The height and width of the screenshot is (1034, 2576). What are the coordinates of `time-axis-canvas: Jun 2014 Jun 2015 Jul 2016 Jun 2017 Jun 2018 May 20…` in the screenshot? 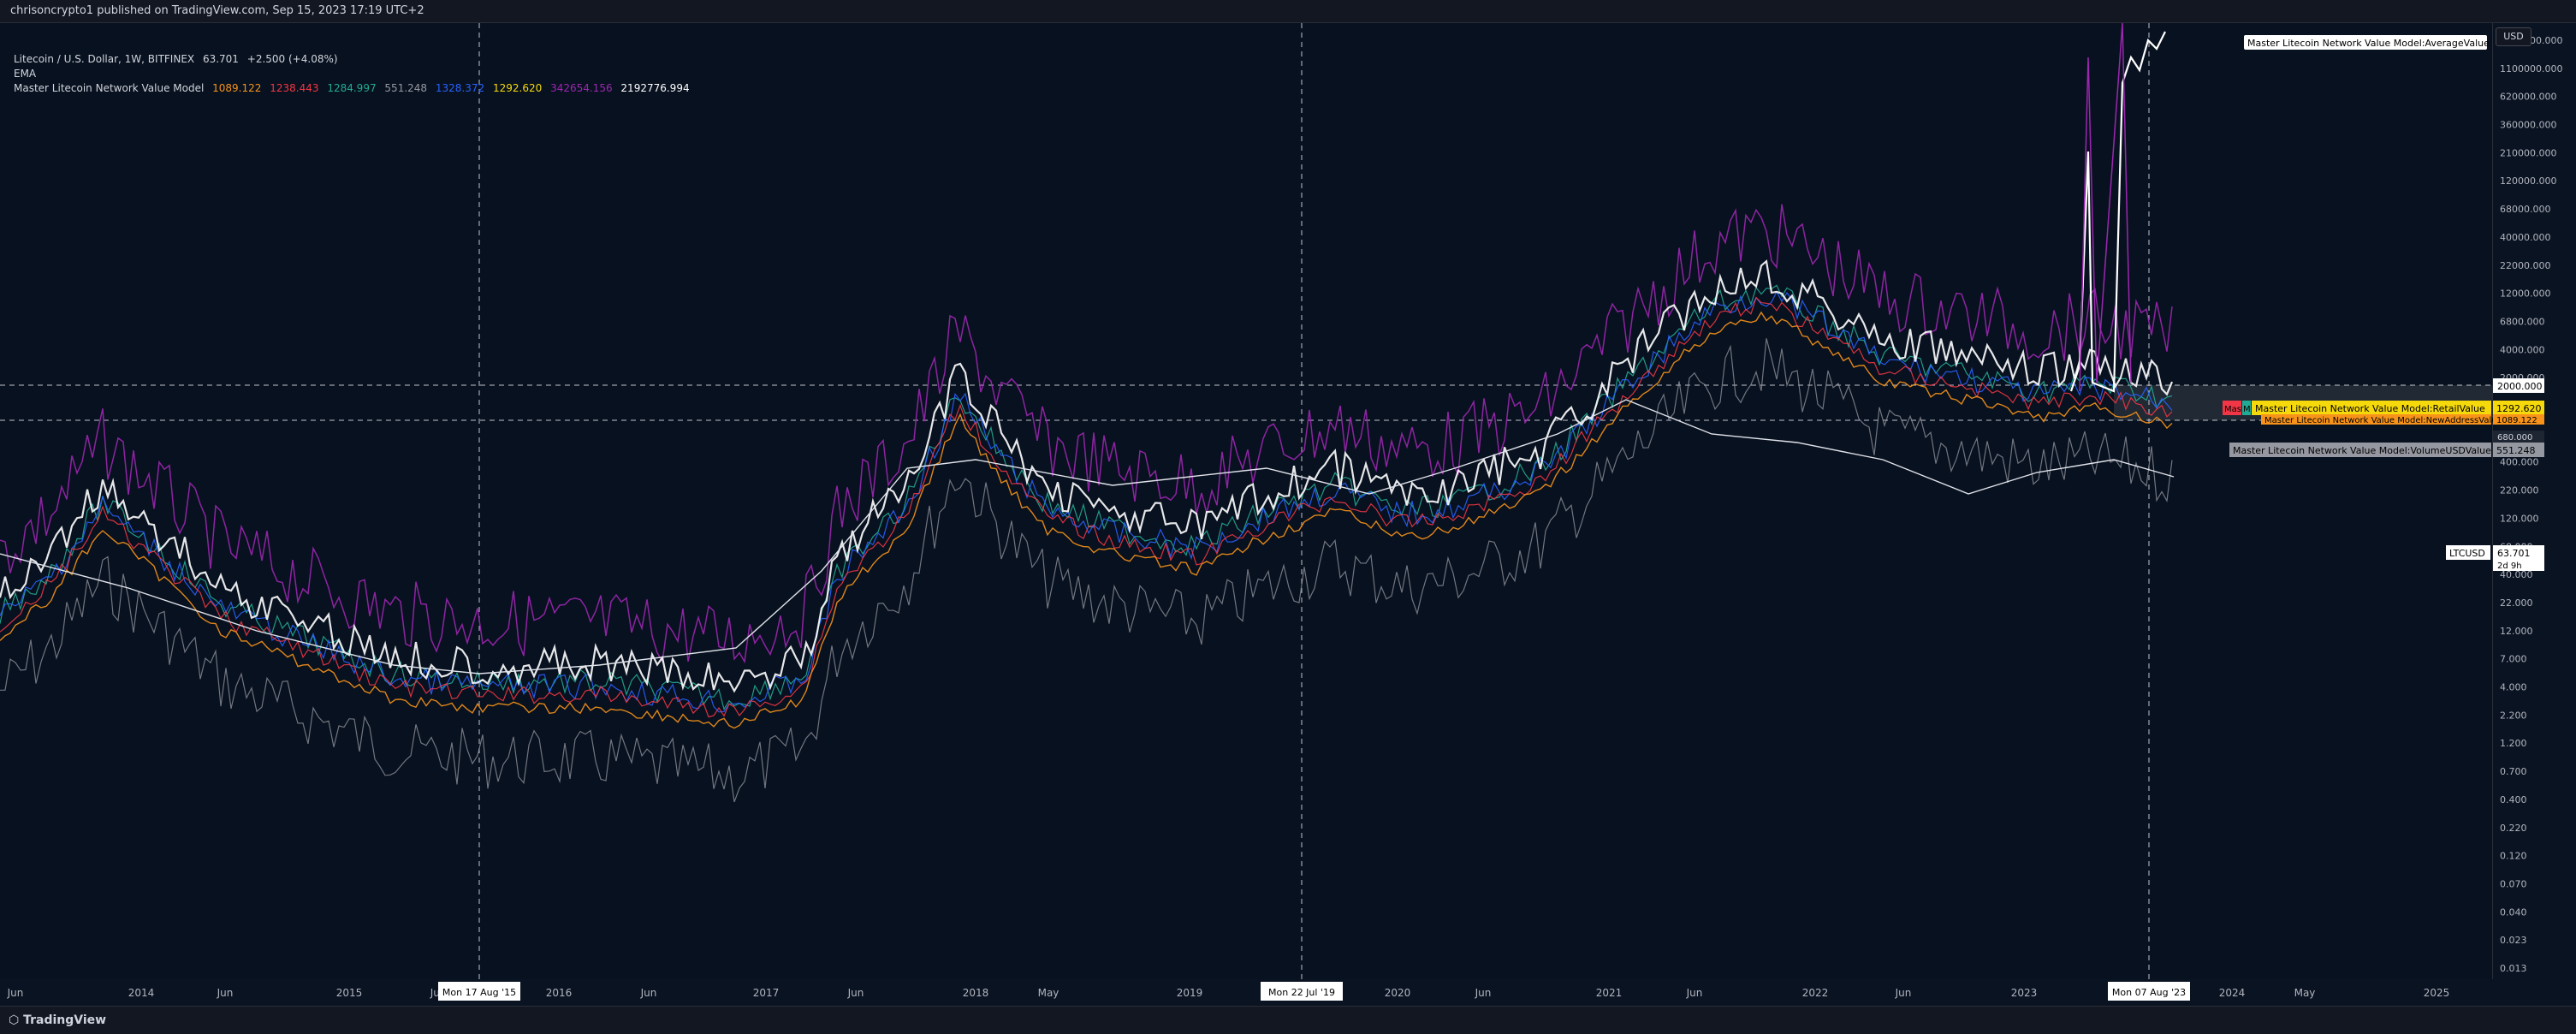 It's located at (1228, 992).